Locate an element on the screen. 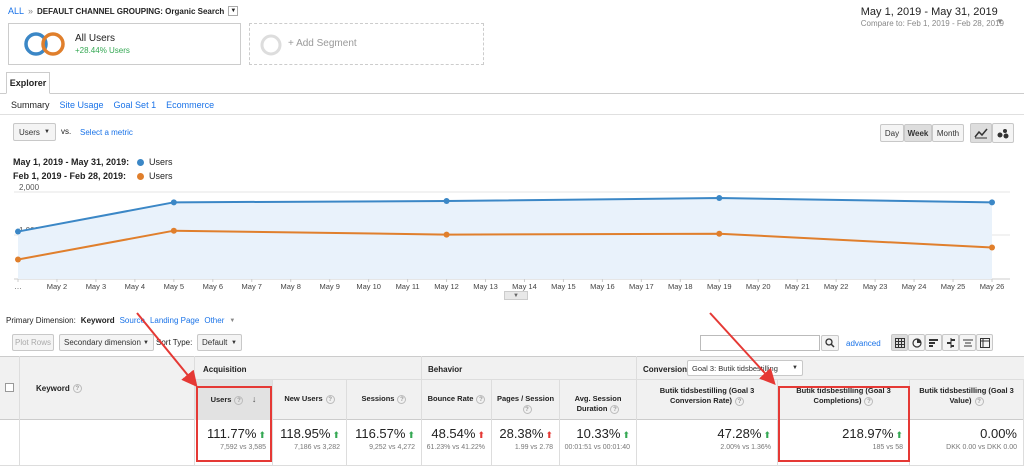  column-header: New Users? is located at coordinates (310, 400).